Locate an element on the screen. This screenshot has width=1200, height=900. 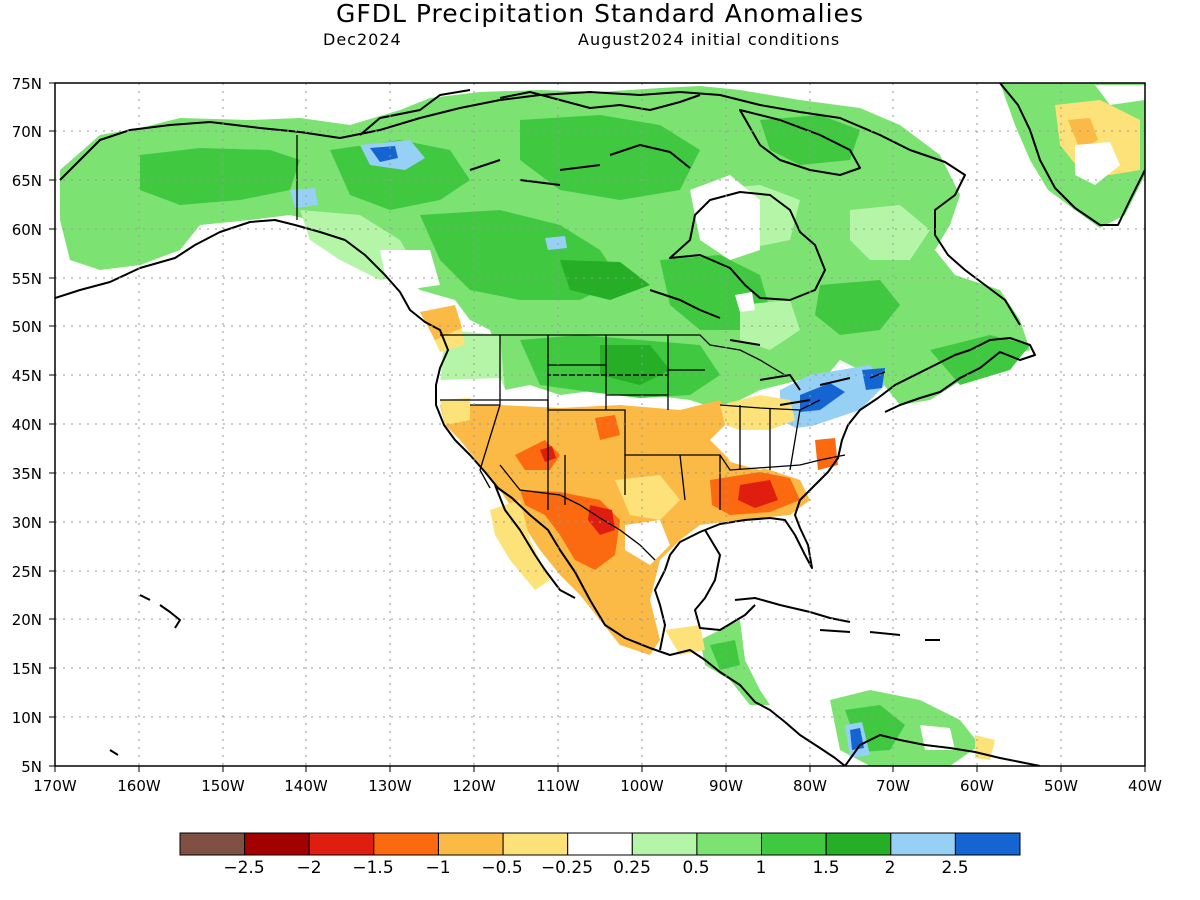
lat-label: 40N is located at coordinates (27, 425).